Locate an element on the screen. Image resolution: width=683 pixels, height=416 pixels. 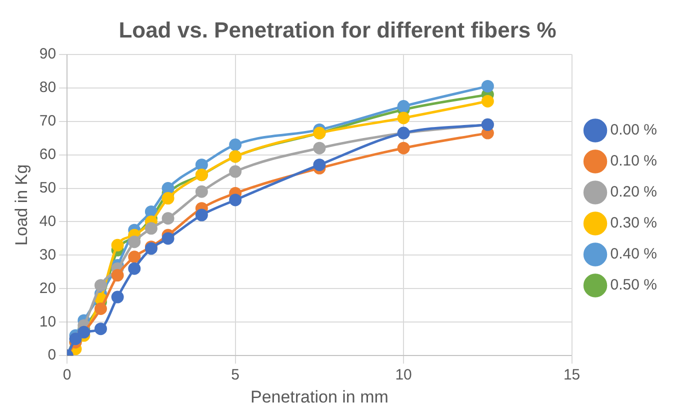
y-tick-label: 90 is located at coordinates (47, 54).